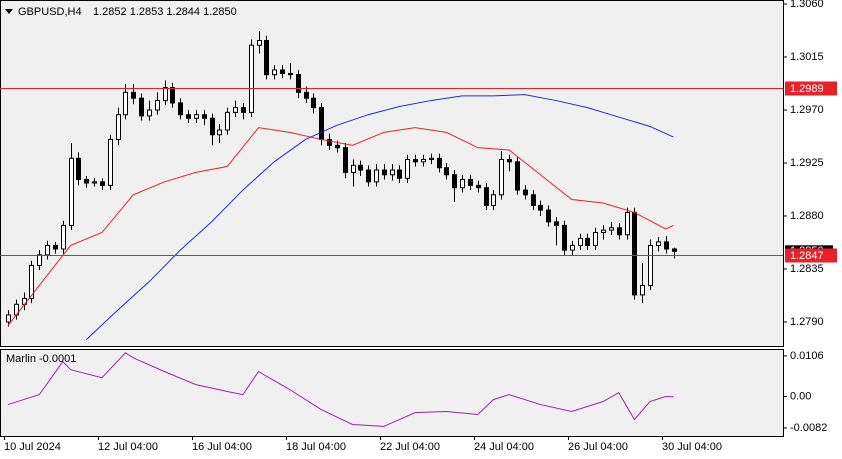  What do you see at coordinates (504, 447) in the screenshot?
I see `x-tick-label: 24 Jul 04:00` at bounding box center [504, 447].